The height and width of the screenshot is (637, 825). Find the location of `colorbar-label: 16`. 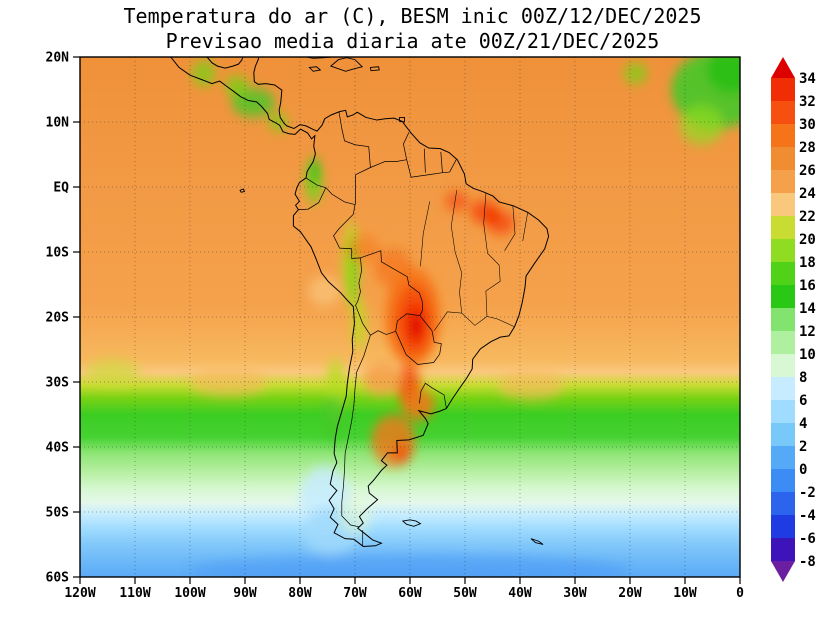

colorbar-label: 16 is located at coordinates (807, 286).